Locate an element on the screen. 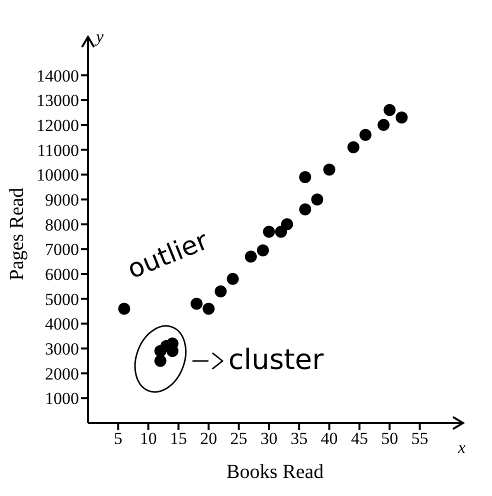 The width and height of the screenshot is (492, 496). x-tick-label: 15 is located at coordinates (178, 438).